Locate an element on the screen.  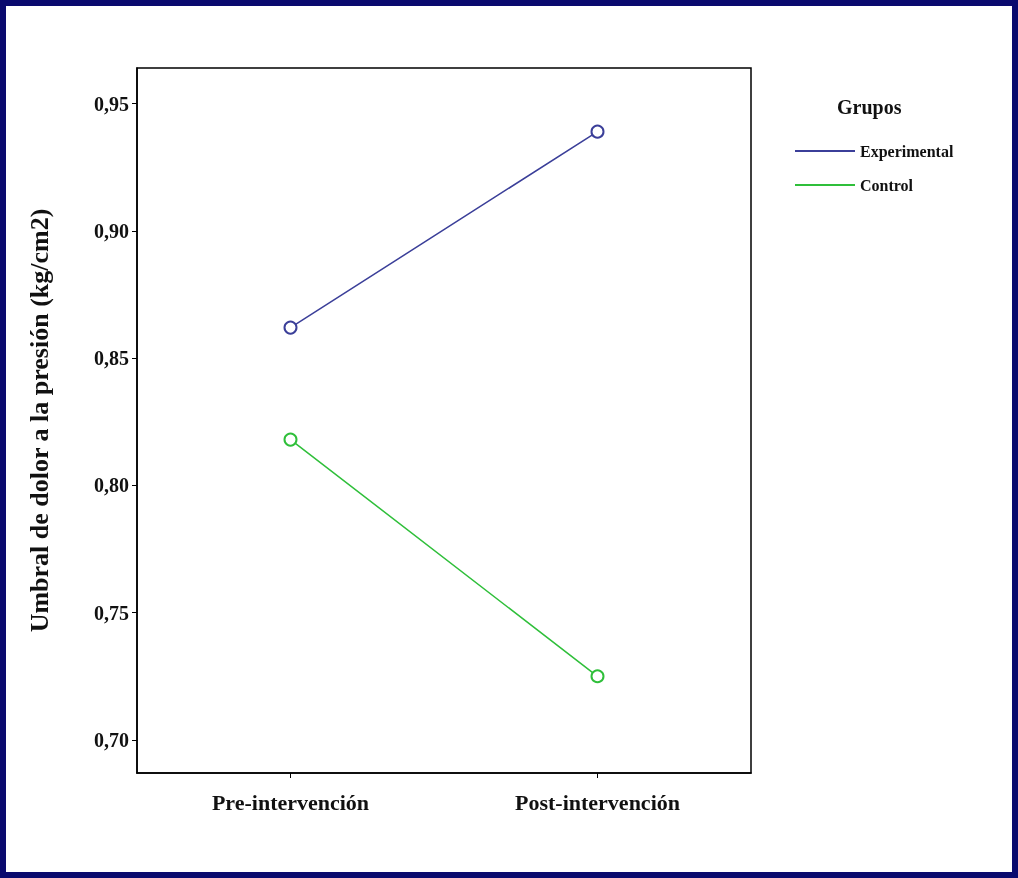
x-tick-label: Post-intervención is located at coordinates (597, 802).